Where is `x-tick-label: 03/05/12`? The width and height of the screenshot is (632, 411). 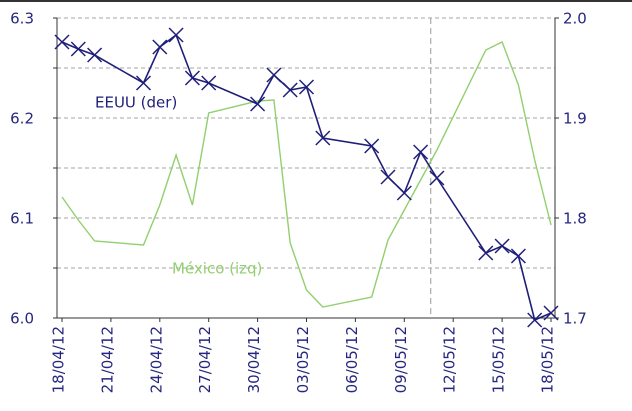 x-tick-label: 03/05/12 is located at coordinates (303, 359).